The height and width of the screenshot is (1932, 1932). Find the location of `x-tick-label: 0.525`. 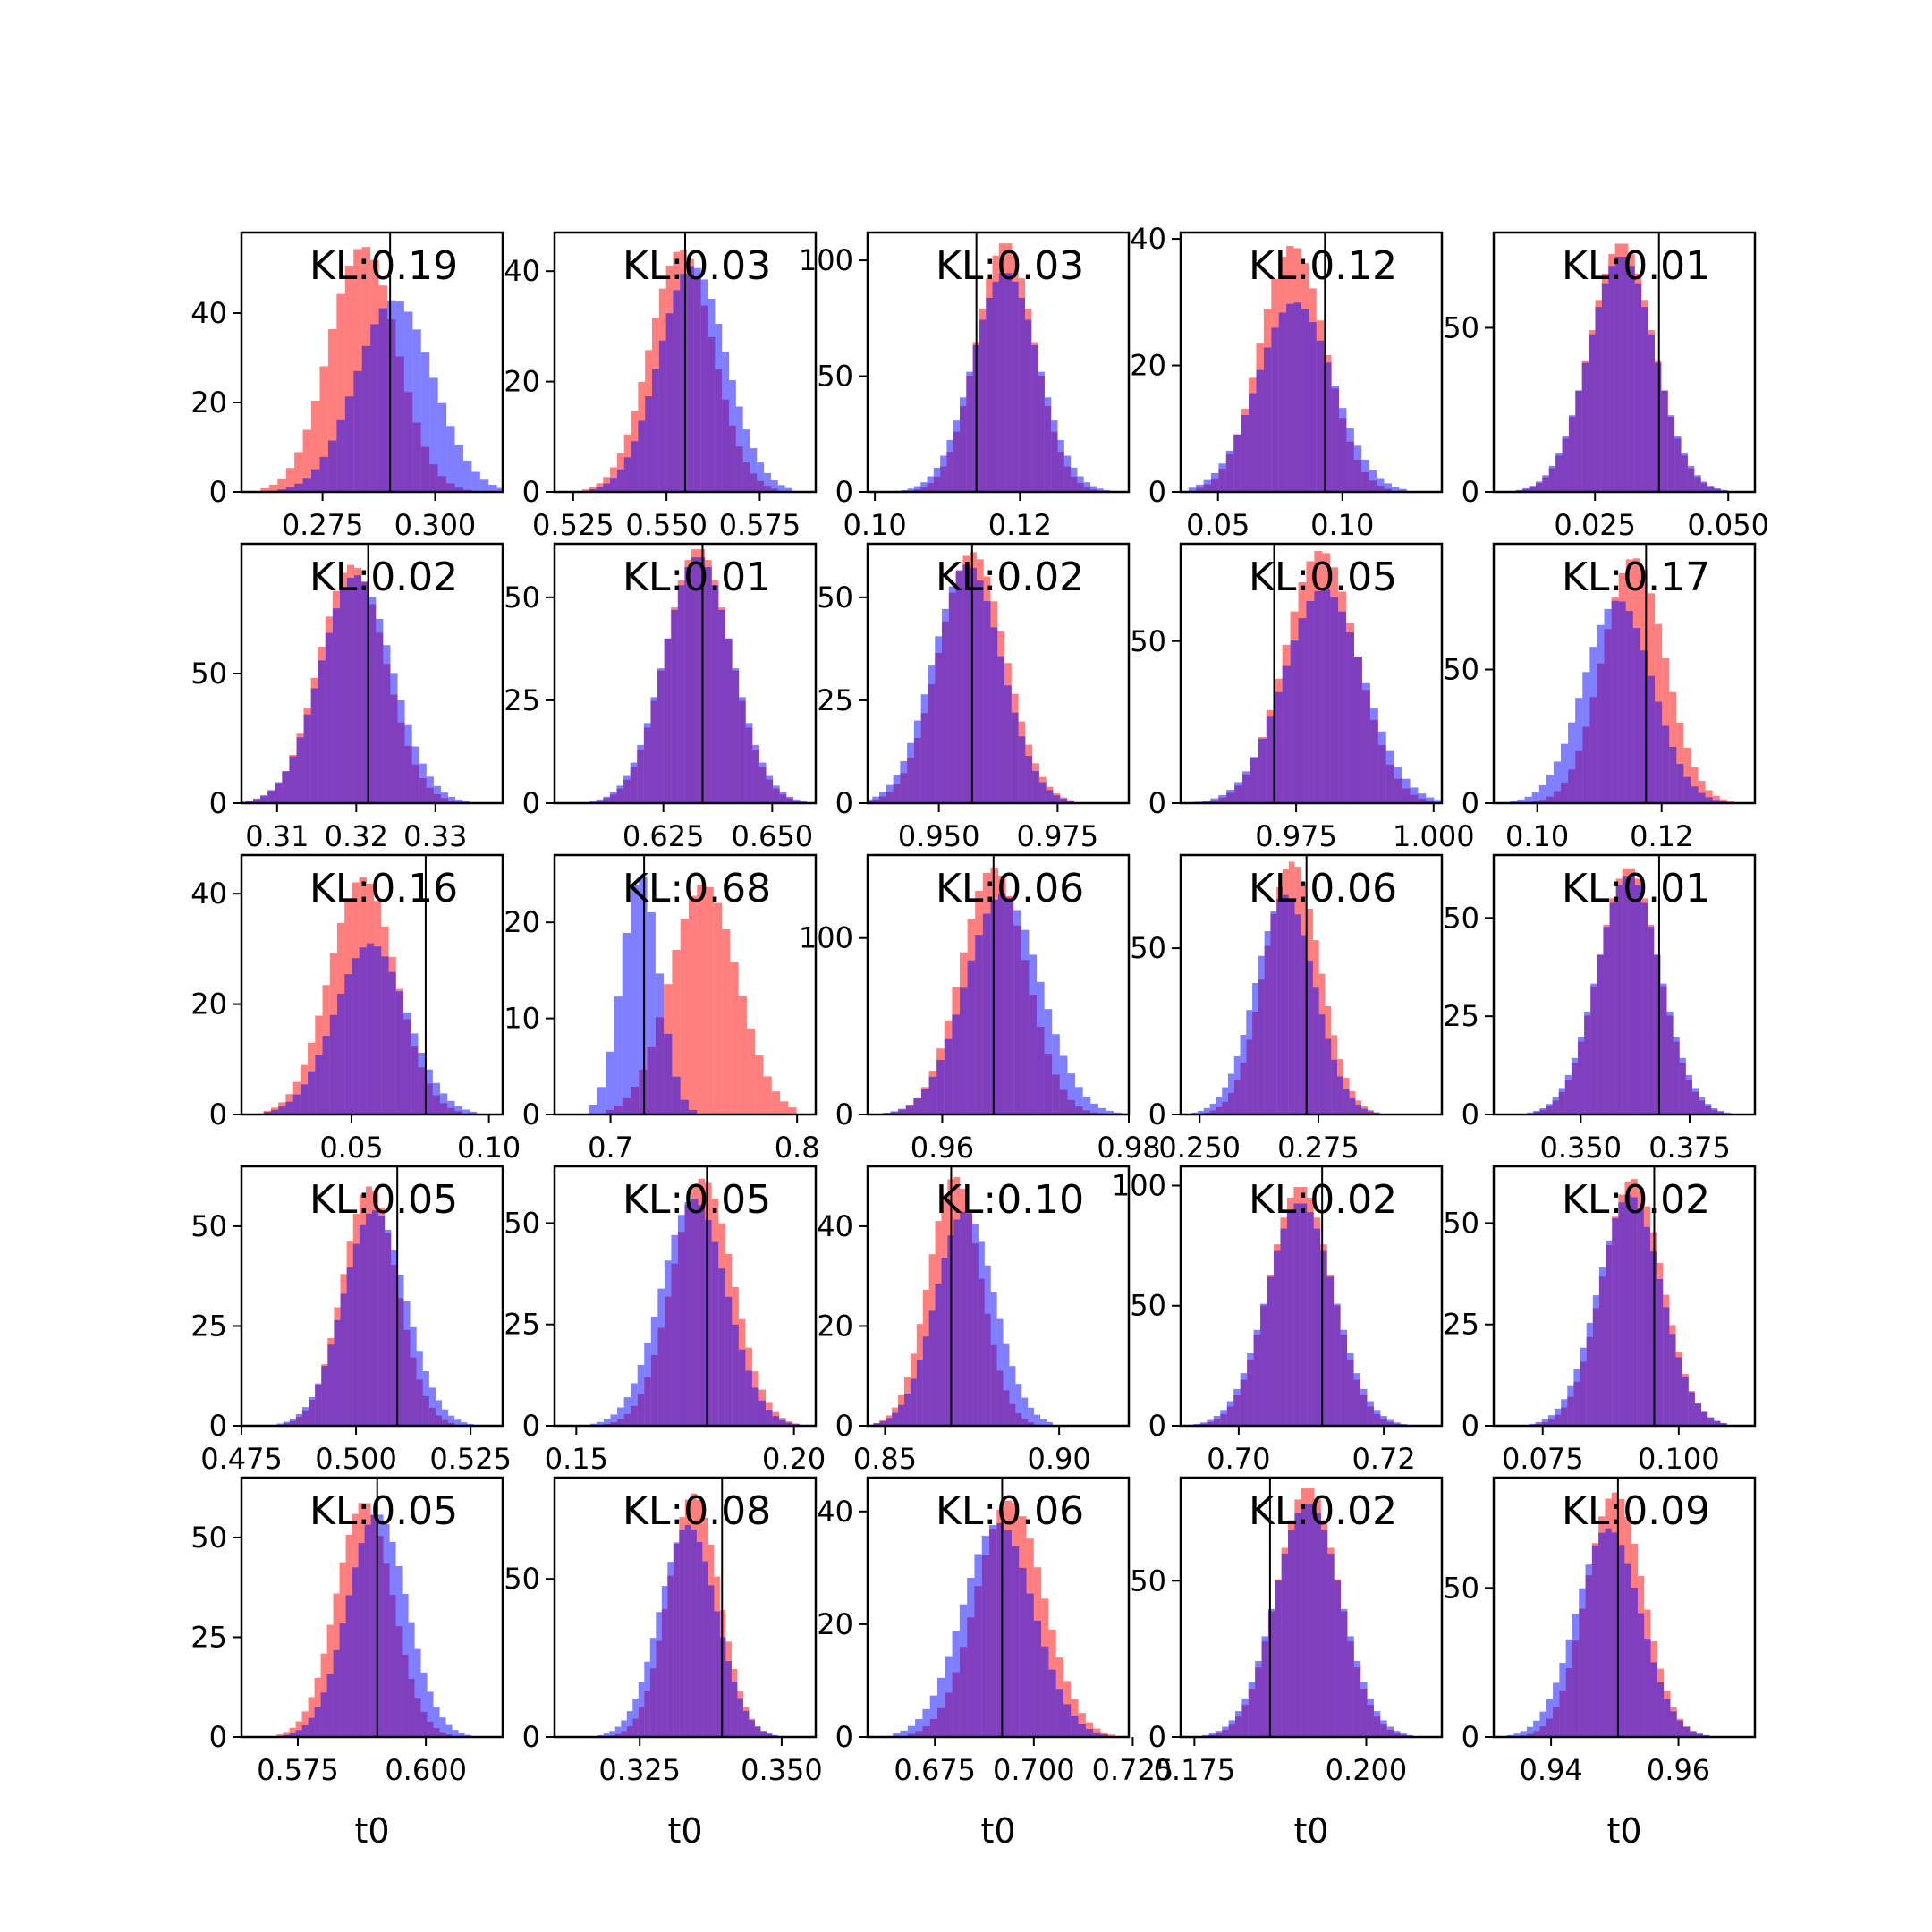

x-tick-label: 0.525 is located at coordinates (470, 1459).